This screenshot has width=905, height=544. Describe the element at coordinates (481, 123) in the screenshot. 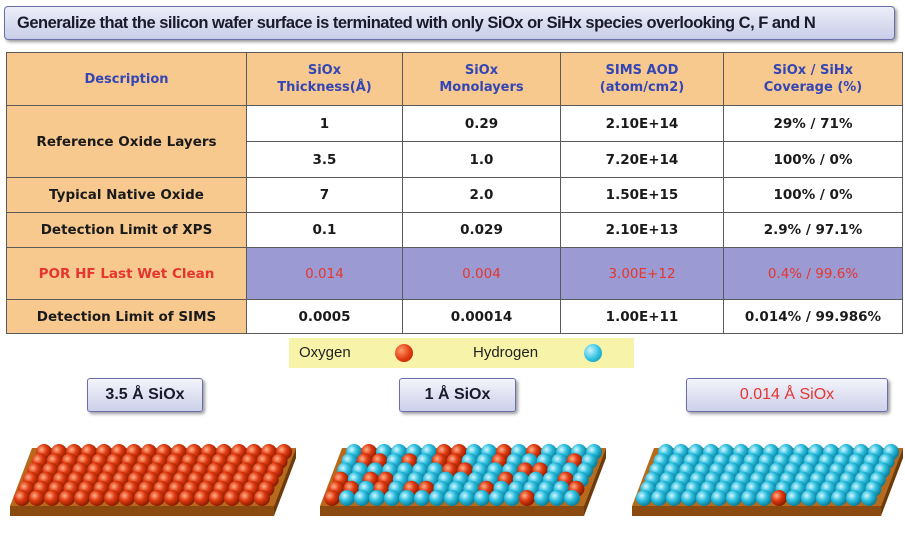

I see `cell-monolayers: 0.29` at that location.